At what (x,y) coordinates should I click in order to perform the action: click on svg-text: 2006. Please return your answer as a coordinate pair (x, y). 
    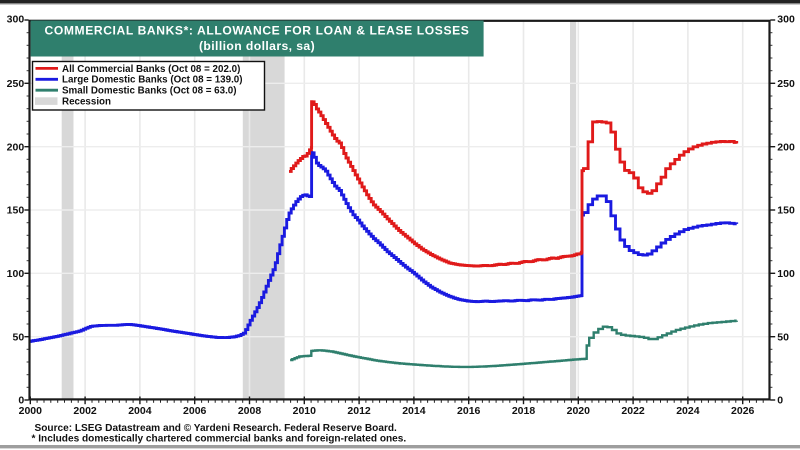
    Looking at the image, I should click on (195, 411).